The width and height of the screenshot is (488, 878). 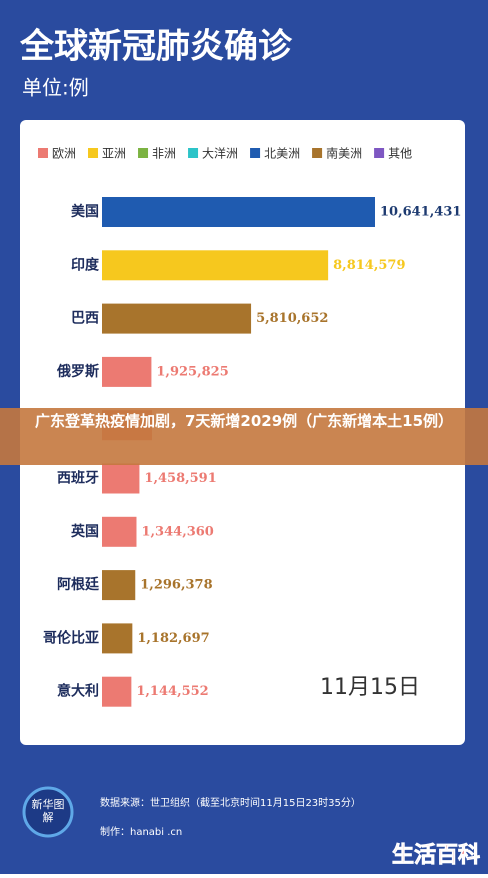 I want to click on banner: 广东登革热疫情加剧，7天新增2029例（广东新增本土15例）, so click(x=244, y=421).